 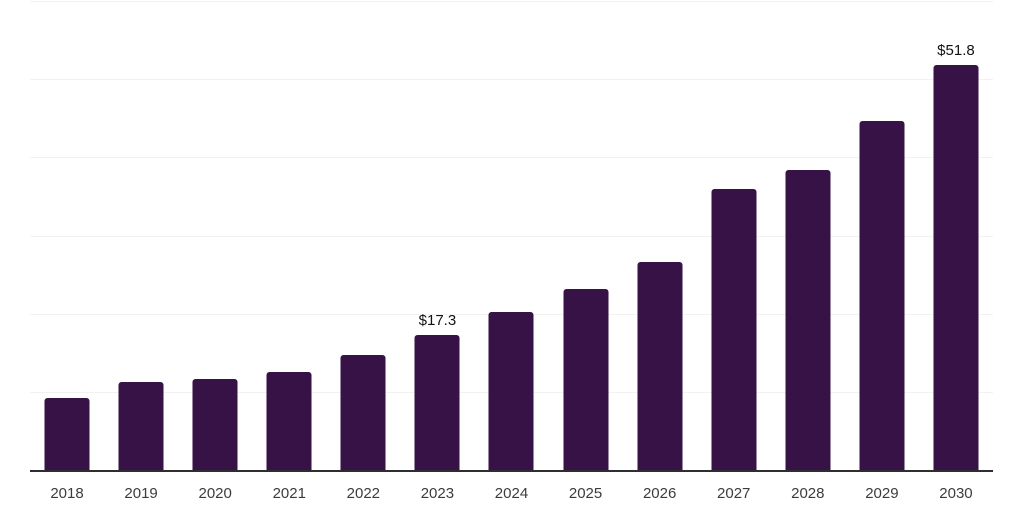 I want to click on band-2028, so click(x=808, y=235).